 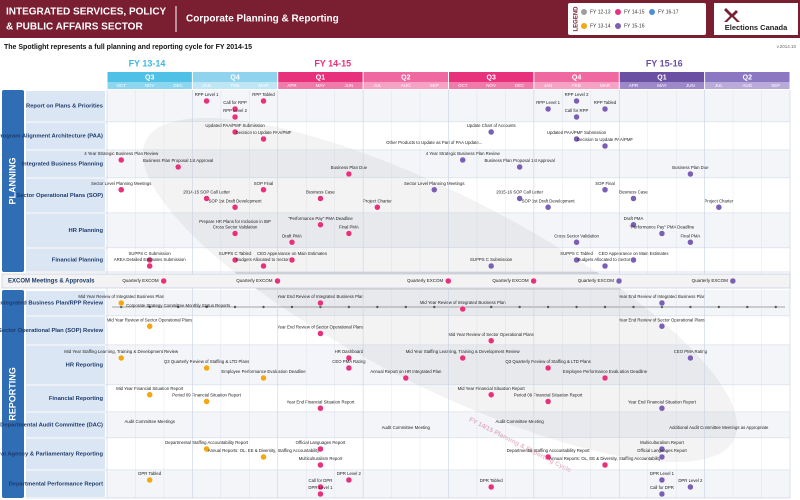 I want to click on event-label: DPR Tabled, so click(x=491, y=480).